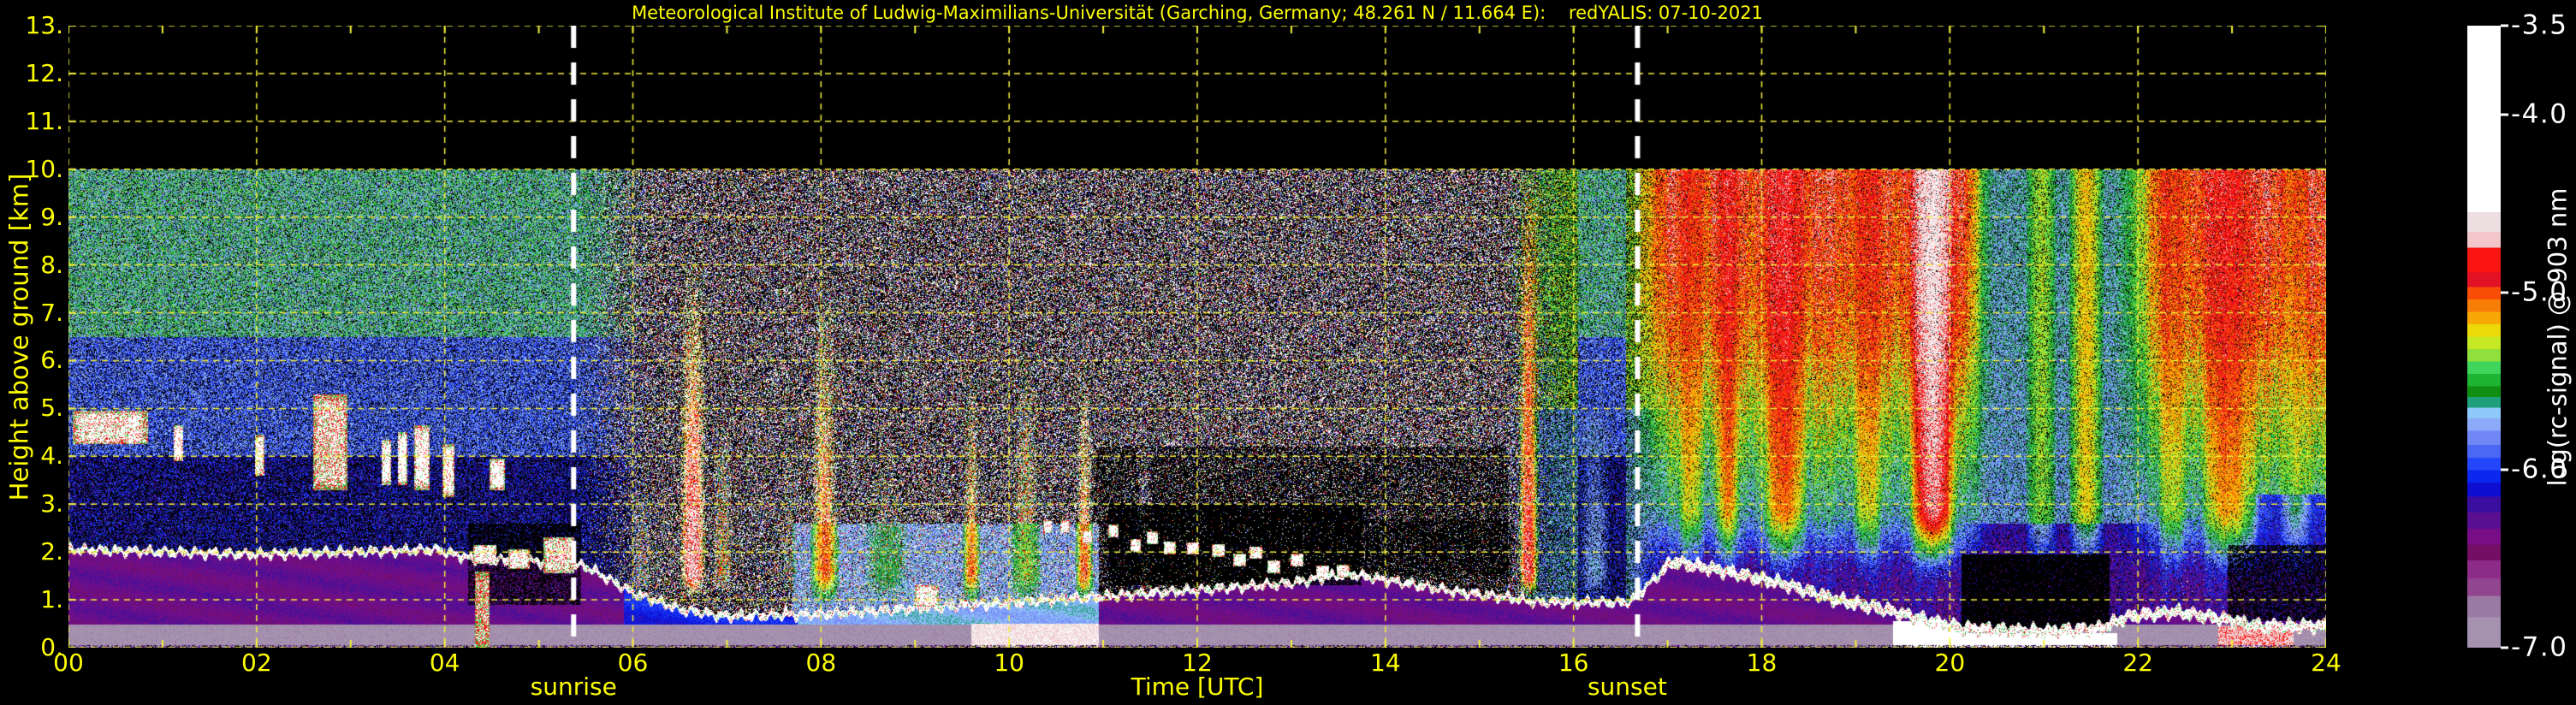  What do you see at coordinates (444, 663) in the screenshot?
I see `x-tick-label: 04` at bounding box center [444, 663].